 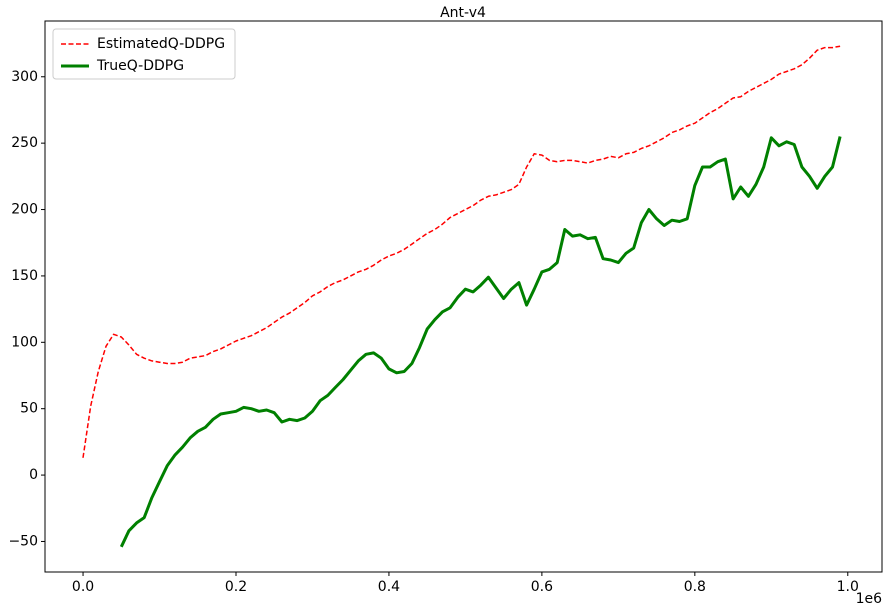 What do you see at coordinates (24, 77) in the screenshot?
I see `y-tick-label: 300` at bounding box center [24, 77].